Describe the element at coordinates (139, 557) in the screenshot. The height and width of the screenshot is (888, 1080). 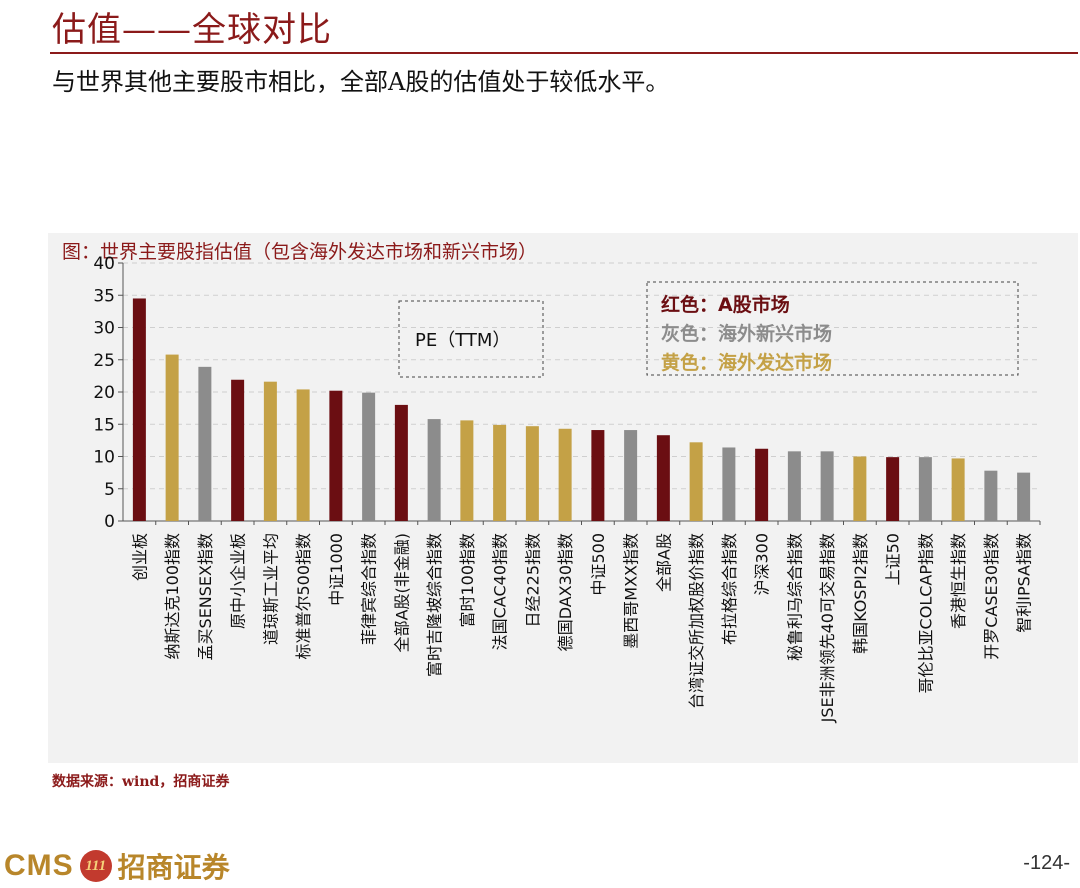
I see `x-tick-label: 创业板` at that location.